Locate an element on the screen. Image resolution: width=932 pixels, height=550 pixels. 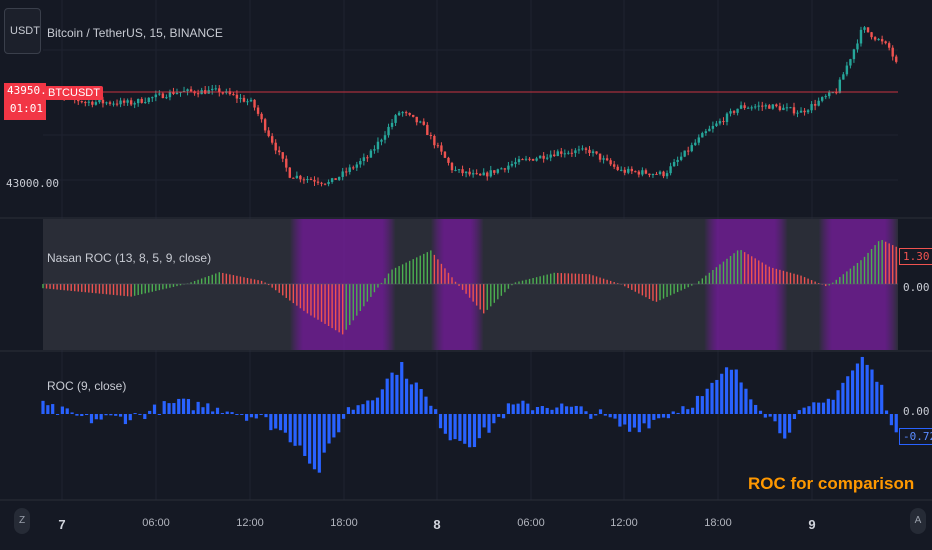
currency-button: USDT is located at coordinates (22, 31).